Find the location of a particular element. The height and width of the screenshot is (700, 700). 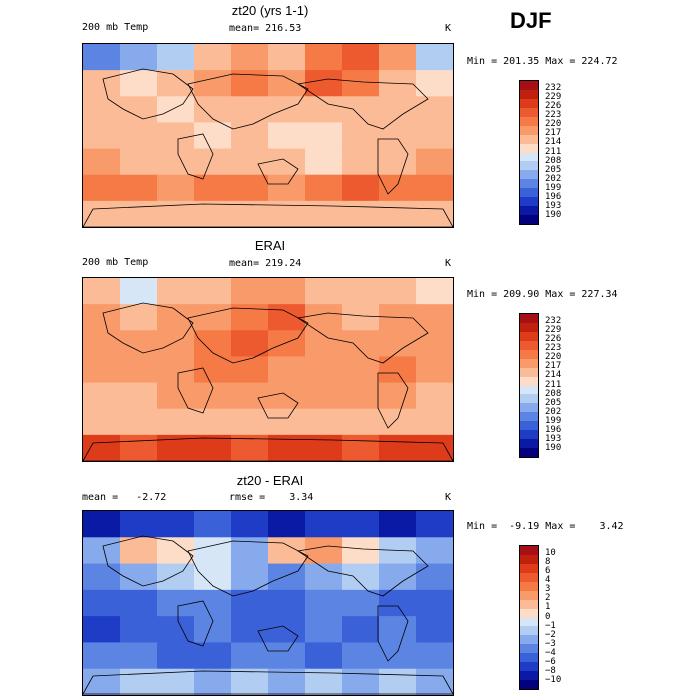

panel-2-max: Max = 227.34 is located at coordinates (581, 294).